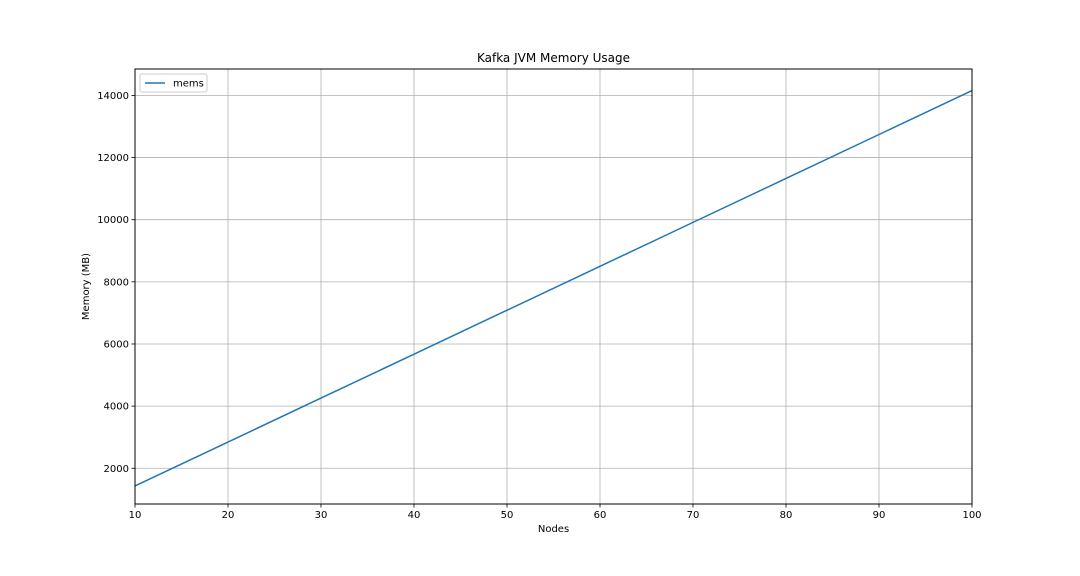  I want to click on y-tick-label: 12000, so click(113, 158).